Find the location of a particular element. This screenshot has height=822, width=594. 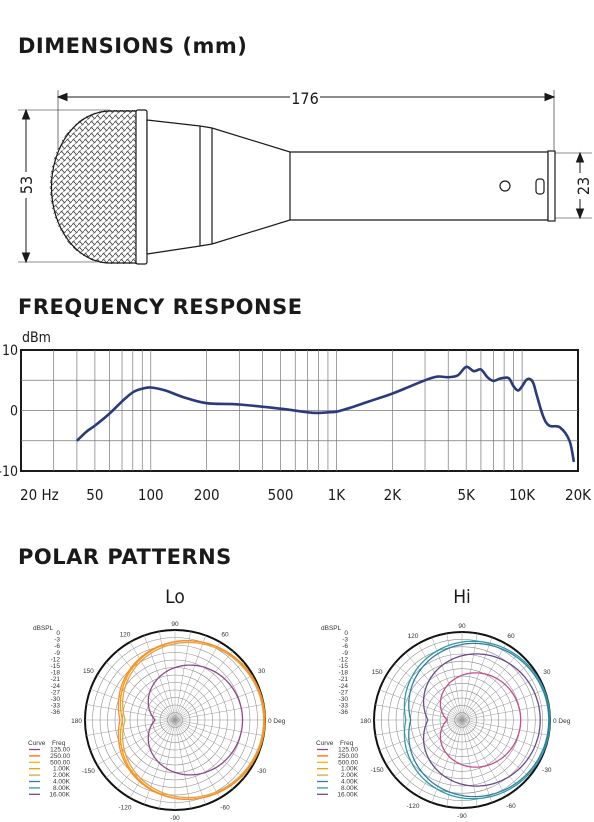

polar-title: Hi is located at coordinates (462, 597).